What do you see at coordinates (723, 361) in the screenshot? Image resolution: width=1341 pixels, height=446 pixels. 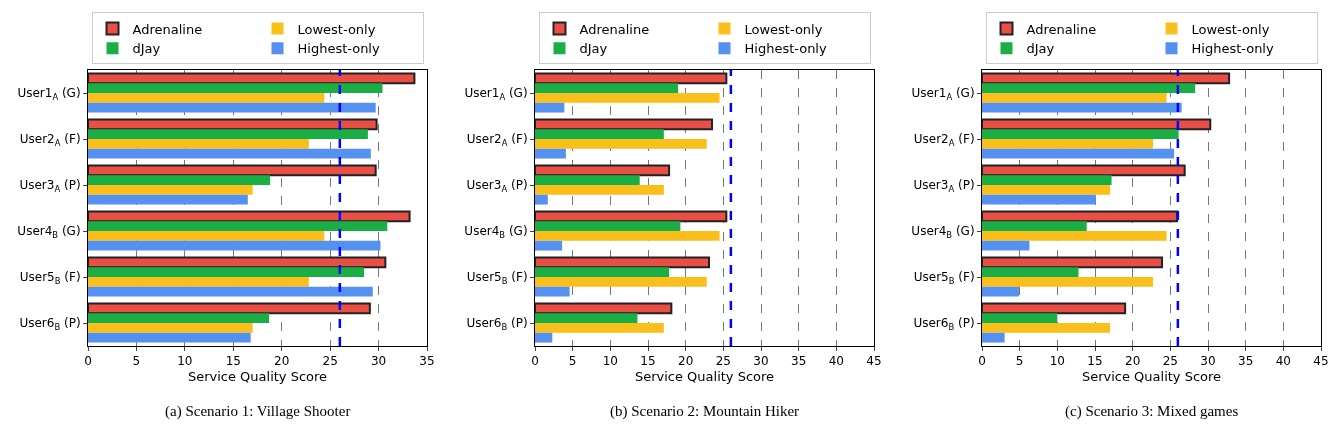 I see `x-tick-label: 25` at bounding box center [723, 361].